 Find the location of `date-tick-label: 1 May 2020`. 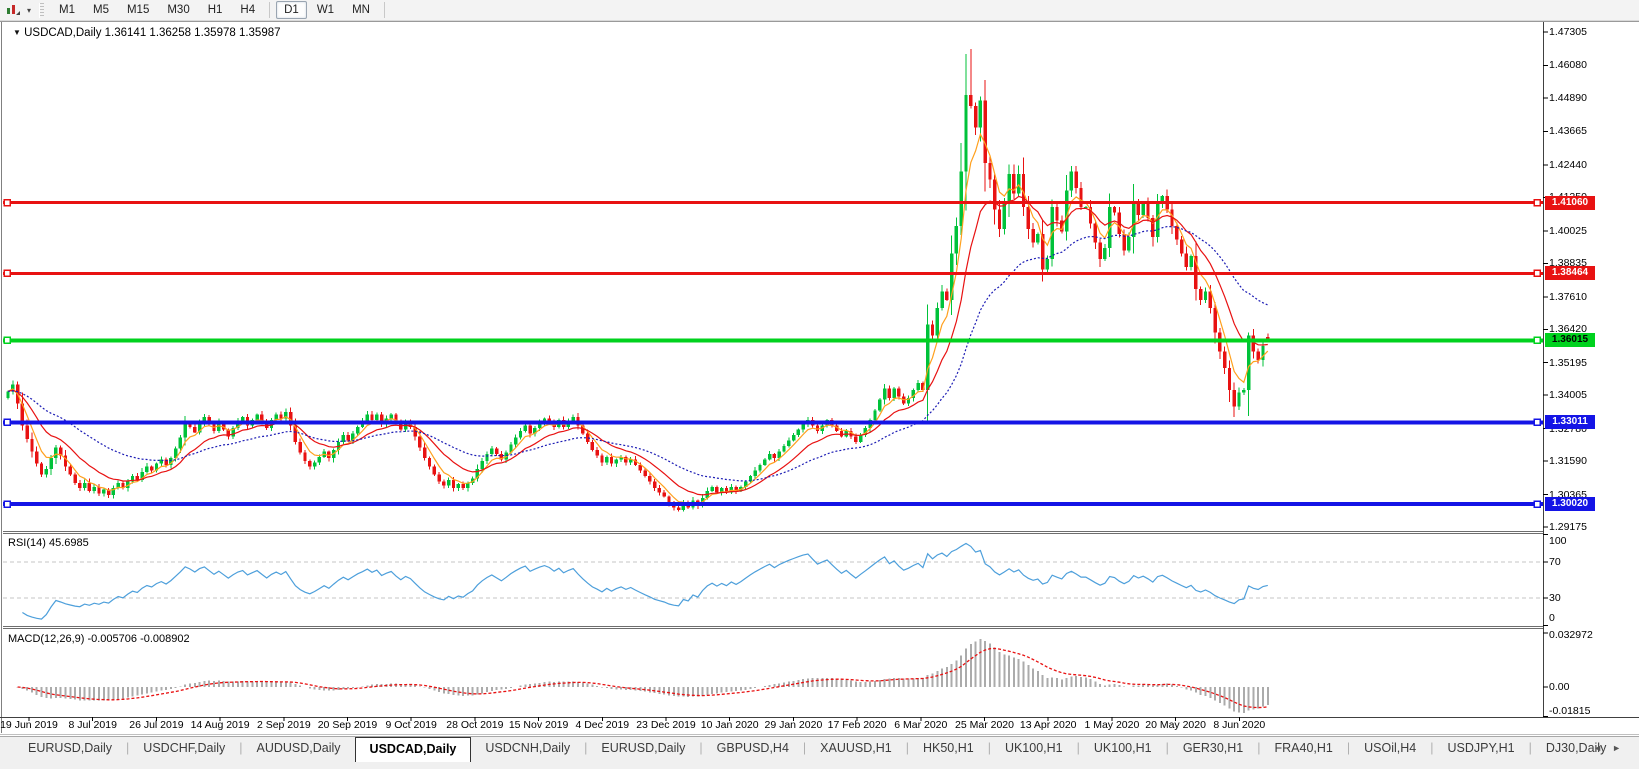

date-tick-label: 1 May 2020 is located at coordinates (1112, 725).